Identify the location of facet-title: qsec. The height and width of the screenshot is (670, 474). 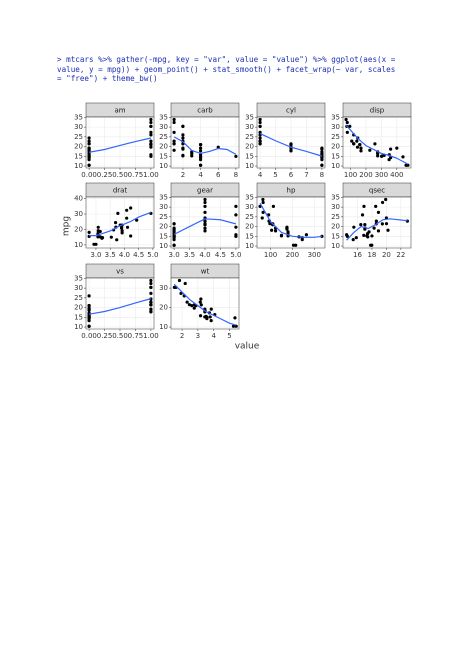
(377, 191).